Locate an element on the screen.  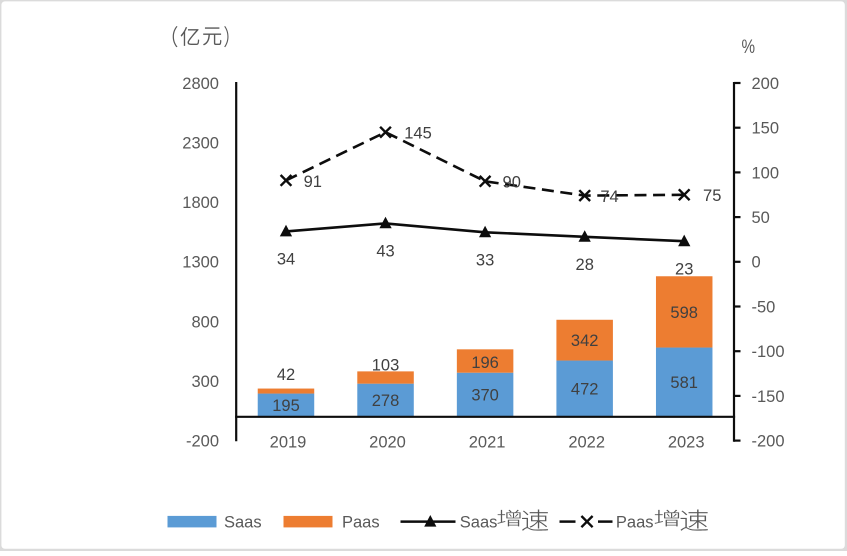
svg-text: 200 is located at coordinates (766, 84).